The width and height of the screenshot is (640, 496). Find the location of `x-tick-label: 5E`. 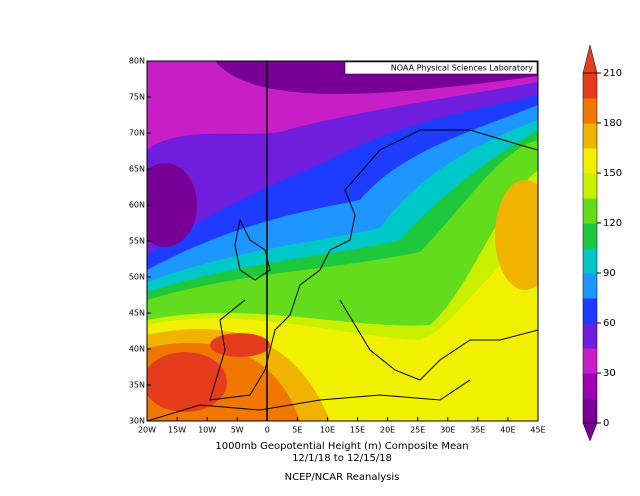

x-tick-label: 5E is located at coordinates (297, 430).